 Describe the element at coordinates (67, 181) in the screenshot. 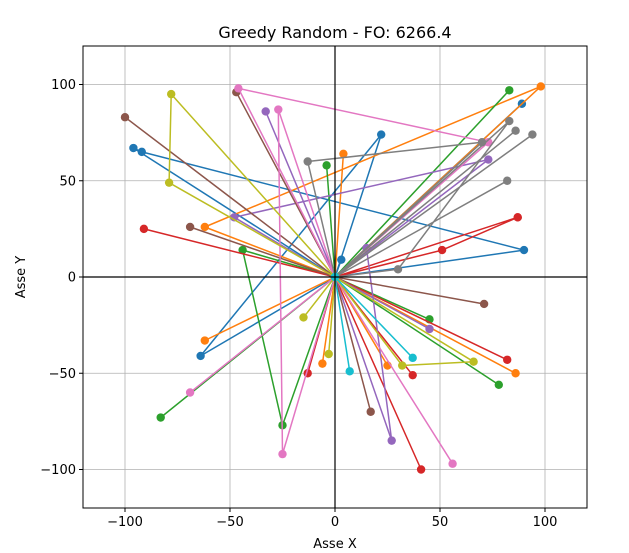

I see `y-tick-label: 50` at that location.